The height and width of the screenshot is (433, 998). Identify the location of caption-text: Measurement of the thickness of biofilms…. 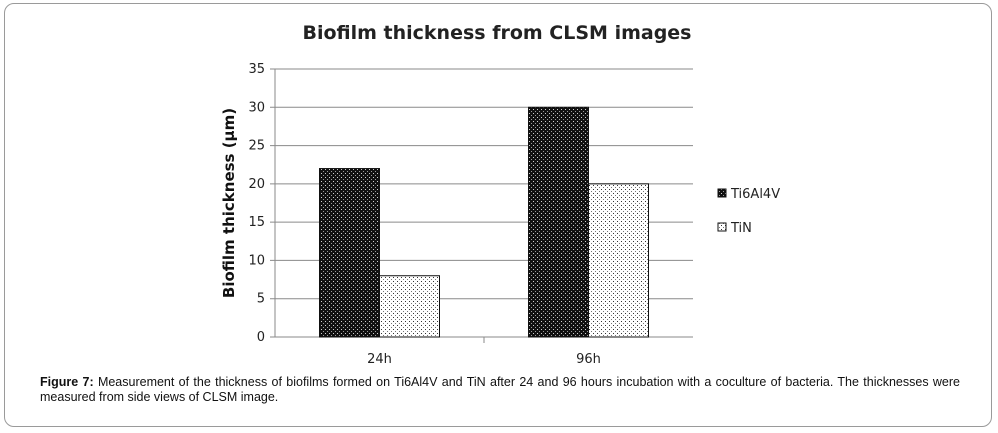
(500, 389).